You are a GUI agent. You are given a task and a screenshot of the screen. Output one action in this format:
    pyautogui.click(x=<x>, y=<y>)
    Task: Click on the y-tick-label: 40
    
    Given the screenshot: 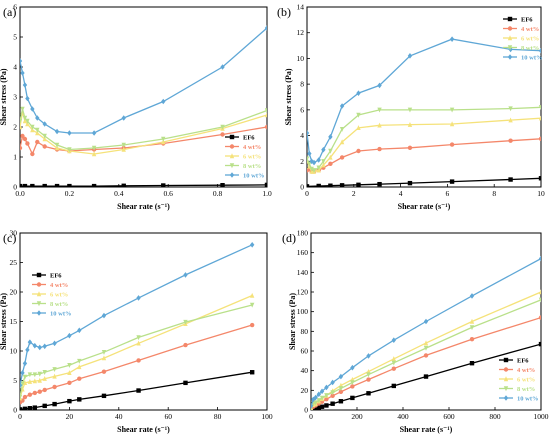 What is the action you would take?
    pyautogui.click(x=305, y=370)
    